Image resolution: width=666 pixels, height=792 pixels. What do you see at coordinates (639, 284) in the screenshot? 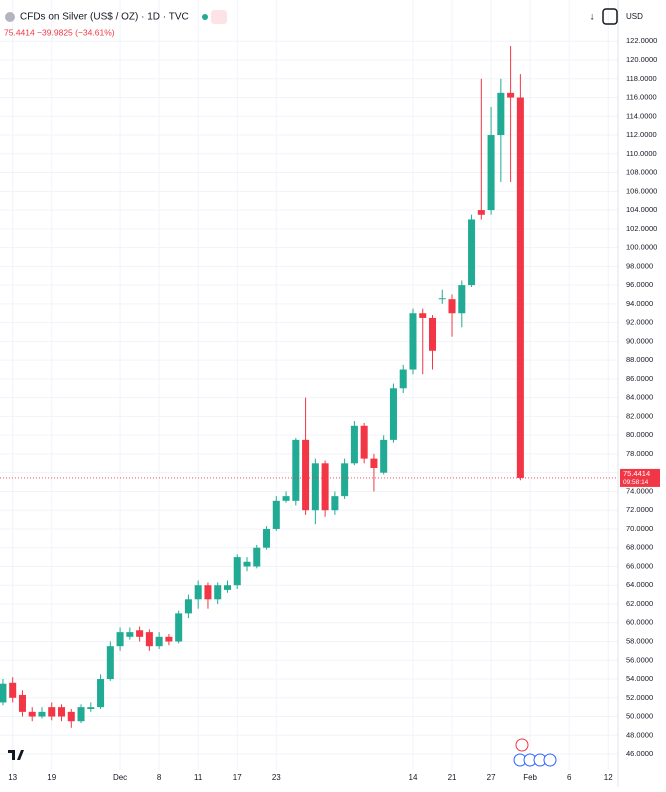
I see `y-tick-label: 96.0000` at bounding box center [639, 284].